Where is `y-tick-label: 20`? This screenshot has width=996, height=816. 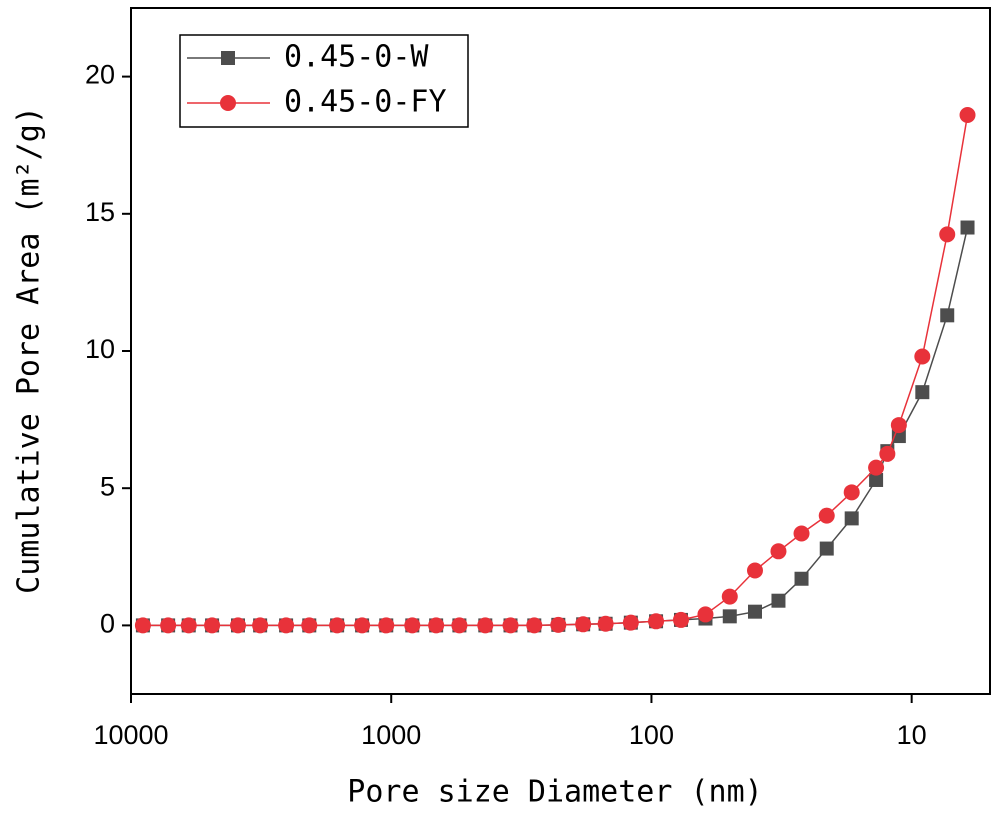
y-tick-label: 20 is located at coordinates (100, 75).